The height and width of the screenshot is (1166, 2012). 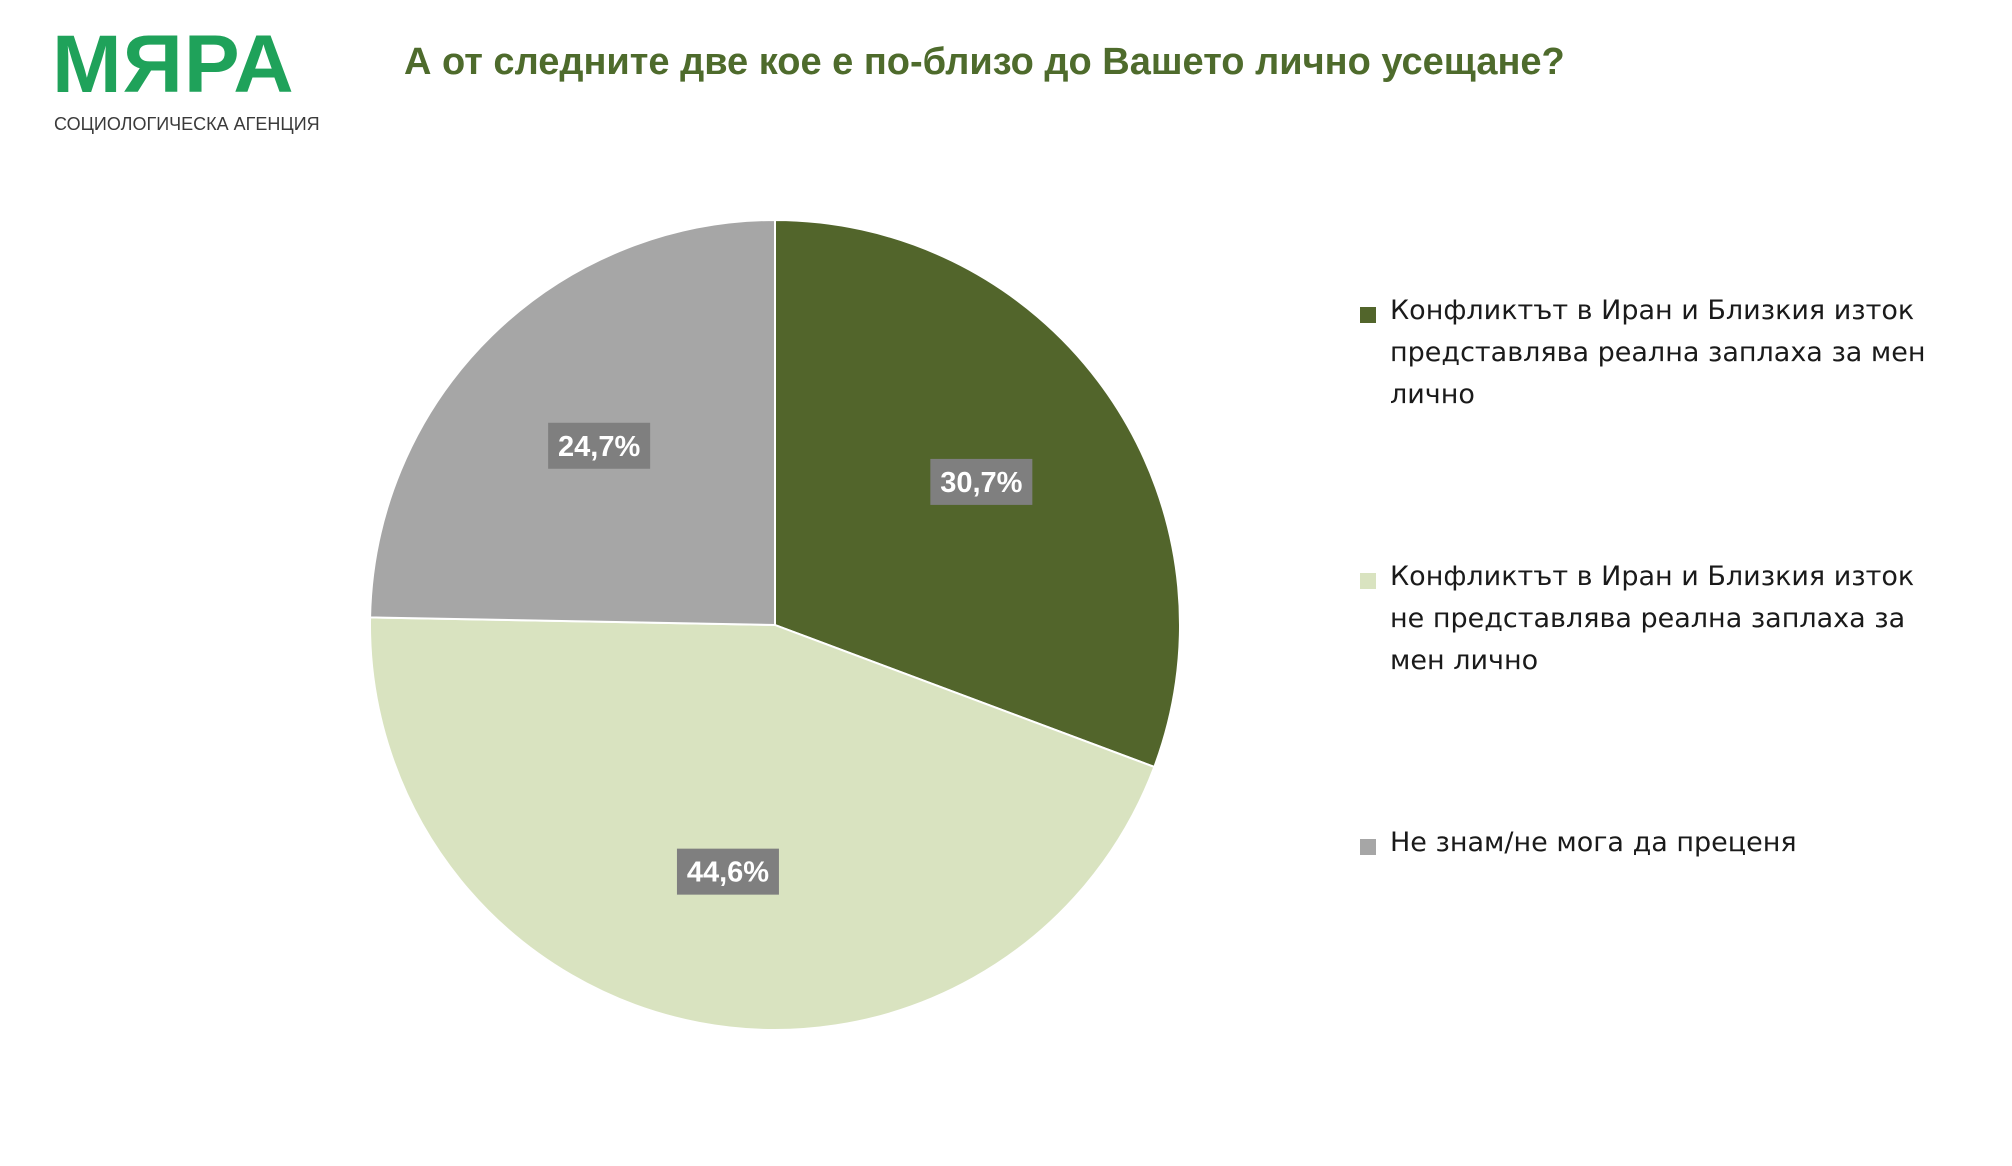 I want to click on pie-slice-no-threat, so click(x=762, y=823).